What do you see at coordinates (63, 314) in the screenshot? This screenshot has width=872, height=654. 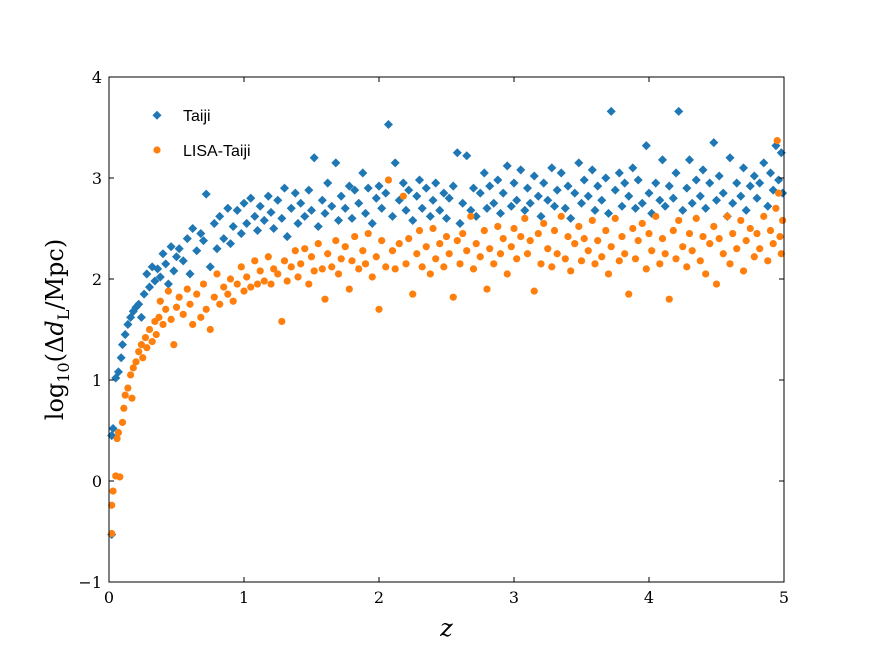 I see `y-axis-label-var-sub: L` at bounding box center [63, 314].